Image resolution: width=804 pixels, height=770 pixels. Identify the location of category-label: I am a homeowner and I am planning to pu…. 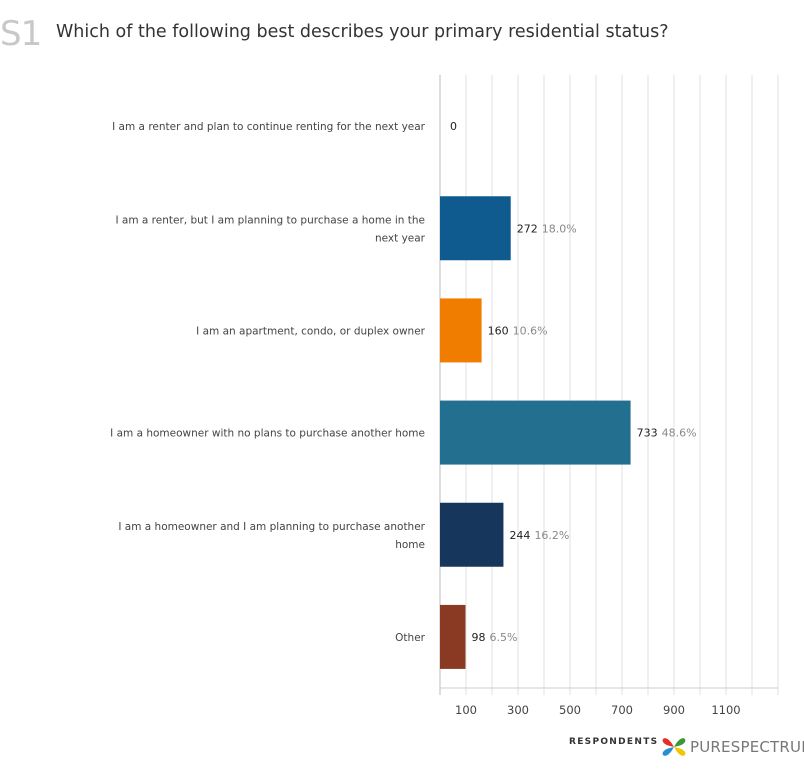
(271, 527).